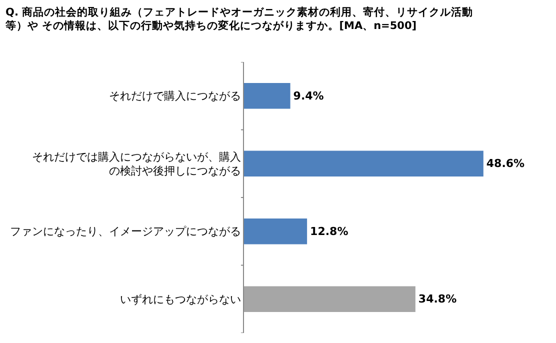  What do you see at coordinates (437, 299) in the screenshot?
I see `data-label: 34.8%` at bounding box center [437, 299].